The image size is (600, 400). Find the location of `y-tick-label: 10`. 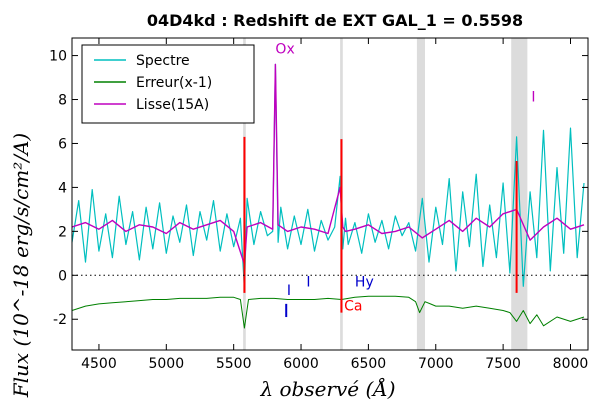

y-tick-label: 10 is located at coordinates (58, 57).